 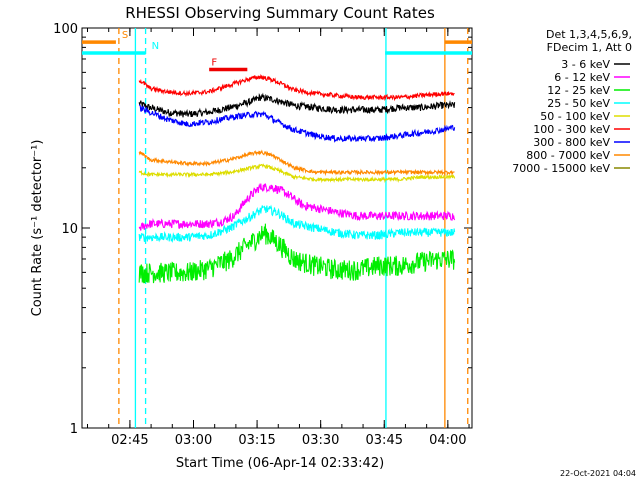 What do you see at coordinates (447, 440) in the screenshot?
I see `x-tick-label: 04:00` at bounding box center [447, 440].